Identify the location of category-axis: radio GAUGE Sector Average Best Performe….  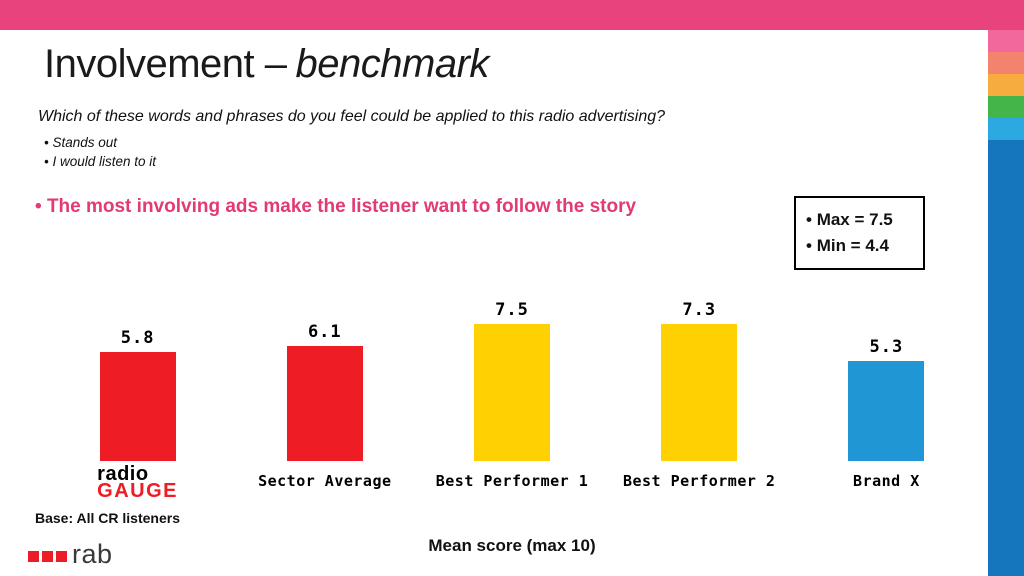
(512, 482).